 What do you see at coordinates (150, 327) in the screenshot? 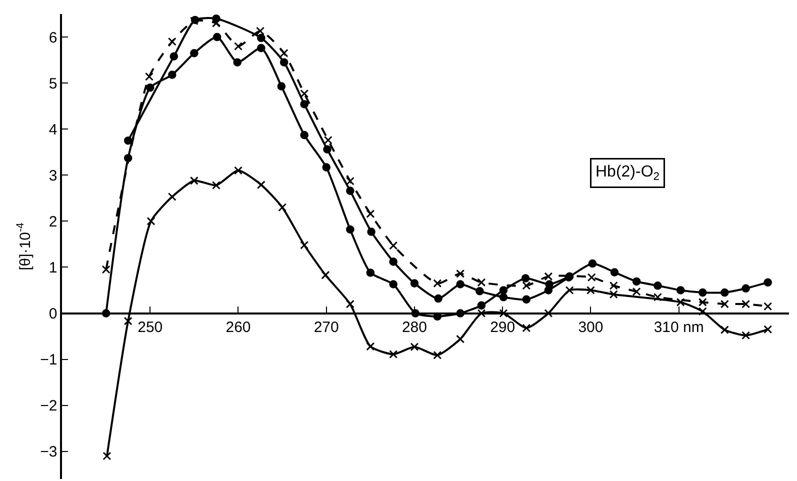
I see `x-tick-label: 250` at bounding box center [150, 327].